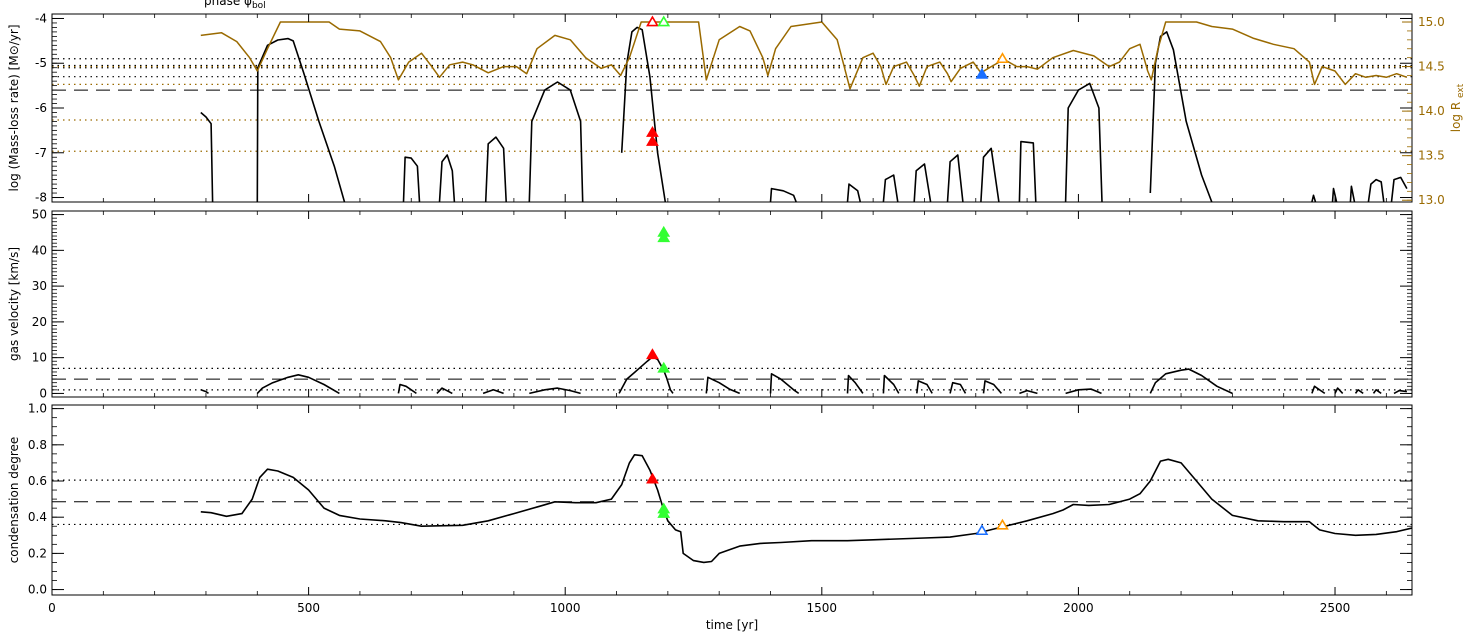  Describe the element at coordinates (14, 107) in the screenshot. I see `y-axis-label: log (Mass-loss rate) [M⊙/yr]` at that location.